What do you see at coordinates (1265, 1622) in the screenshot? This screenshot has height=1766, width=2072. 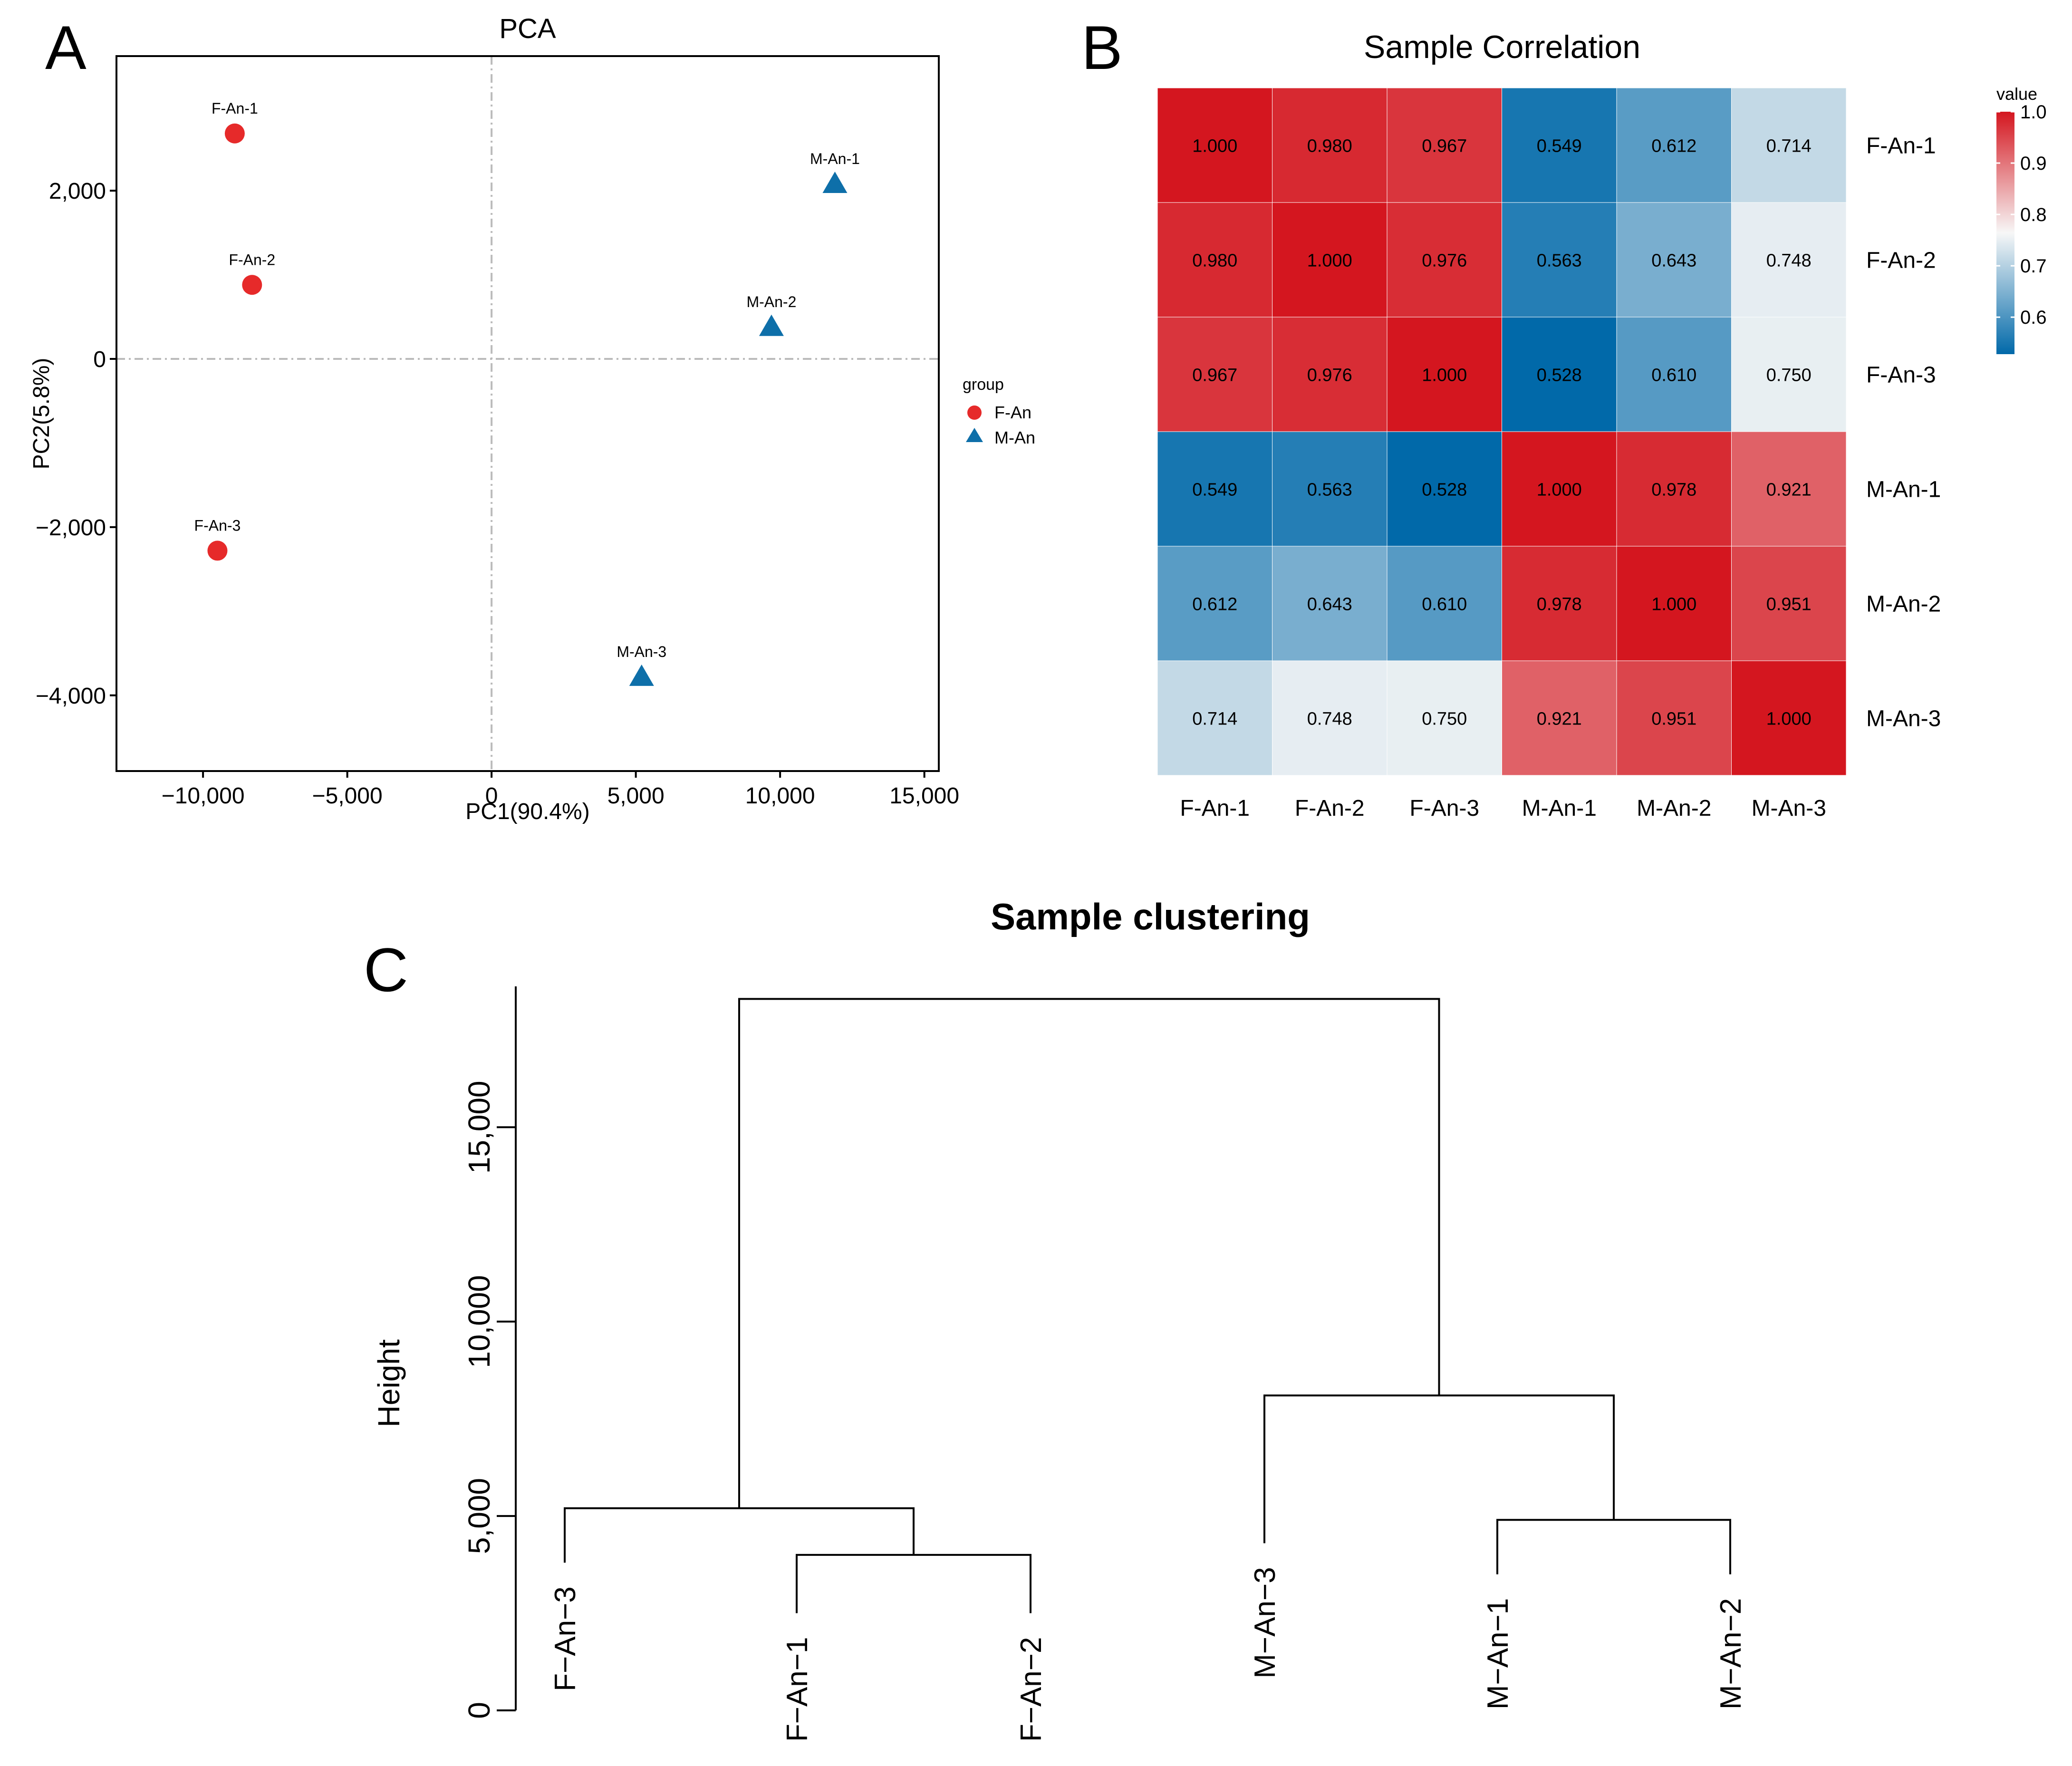 I see `dendrogram-leaf-label: M−An−3` at bounding box center [1265, 1622].